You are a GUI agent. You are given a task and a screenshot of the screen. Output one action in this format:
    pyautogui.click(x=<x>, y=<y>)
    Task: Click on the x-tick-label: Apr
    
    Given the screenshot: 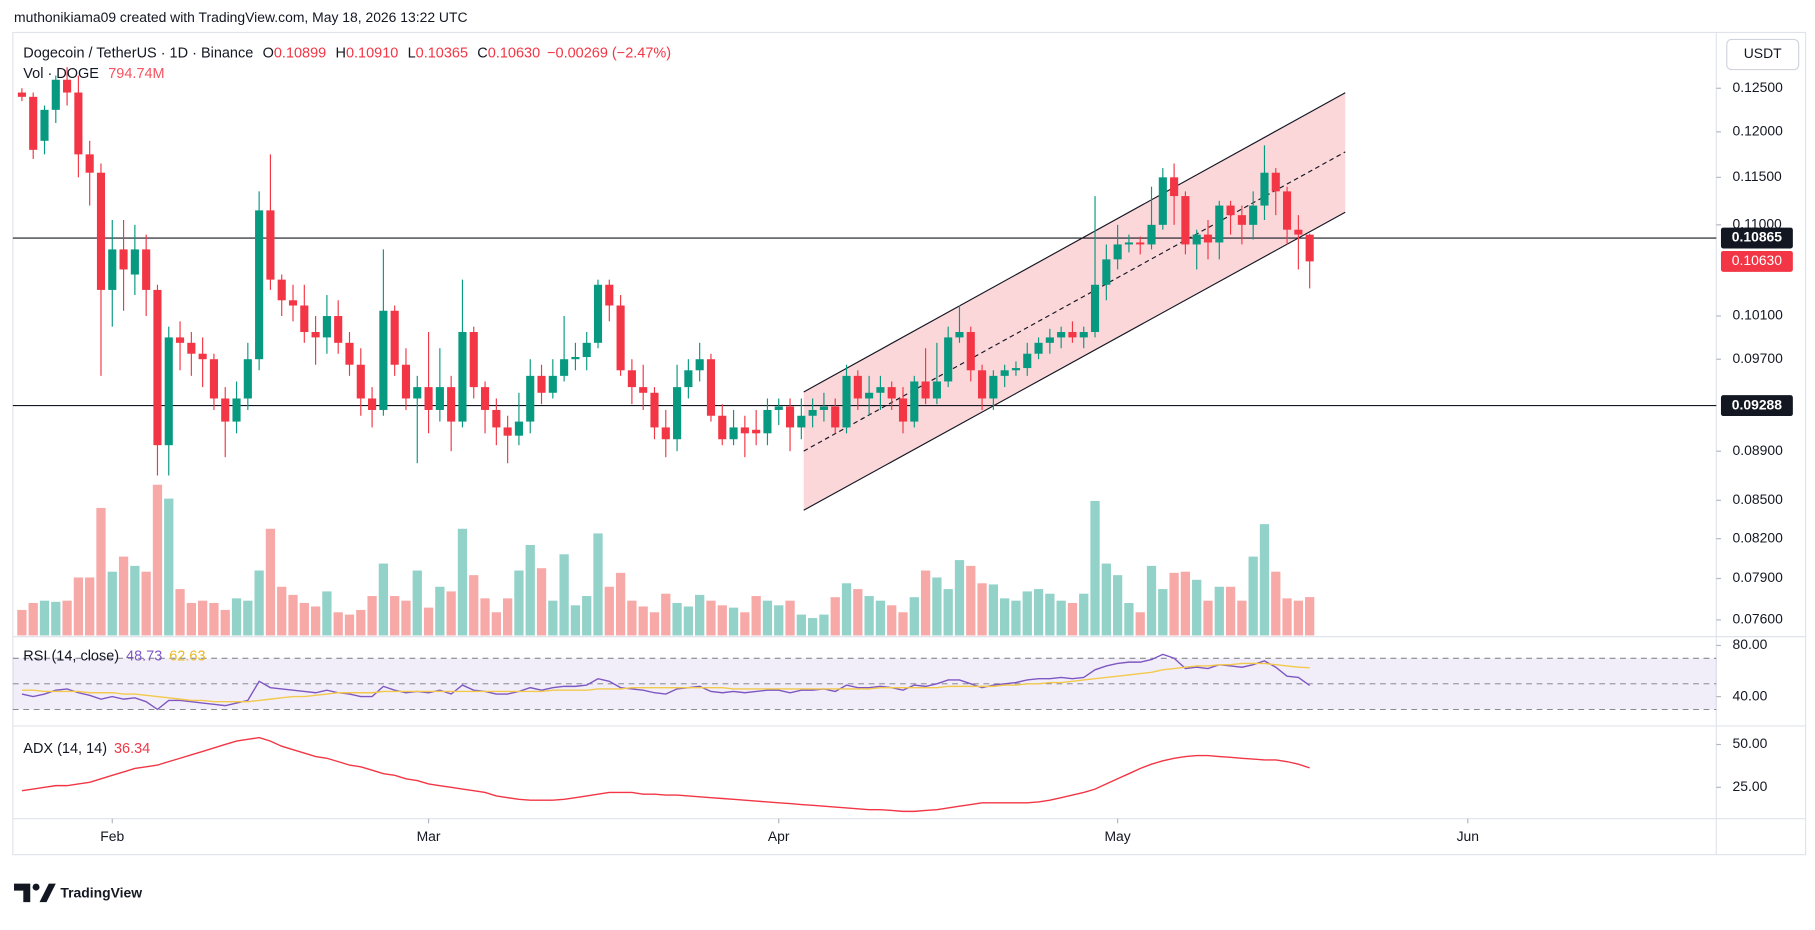 What is the action you would take?
    pyautogui.click(x=779, y=836)
    